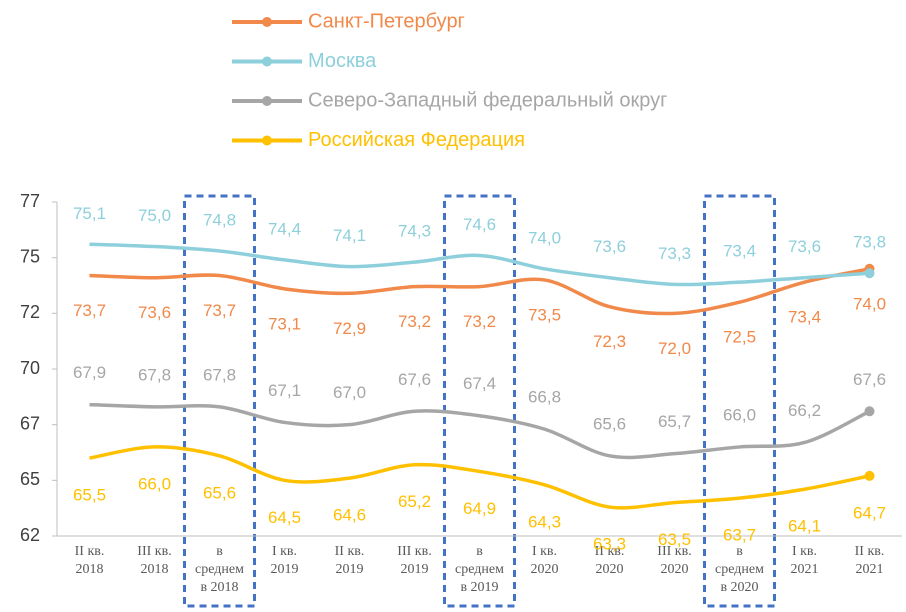 The image size is (906, 612). I want to click on data-label: 74,4, so click(284, 228).